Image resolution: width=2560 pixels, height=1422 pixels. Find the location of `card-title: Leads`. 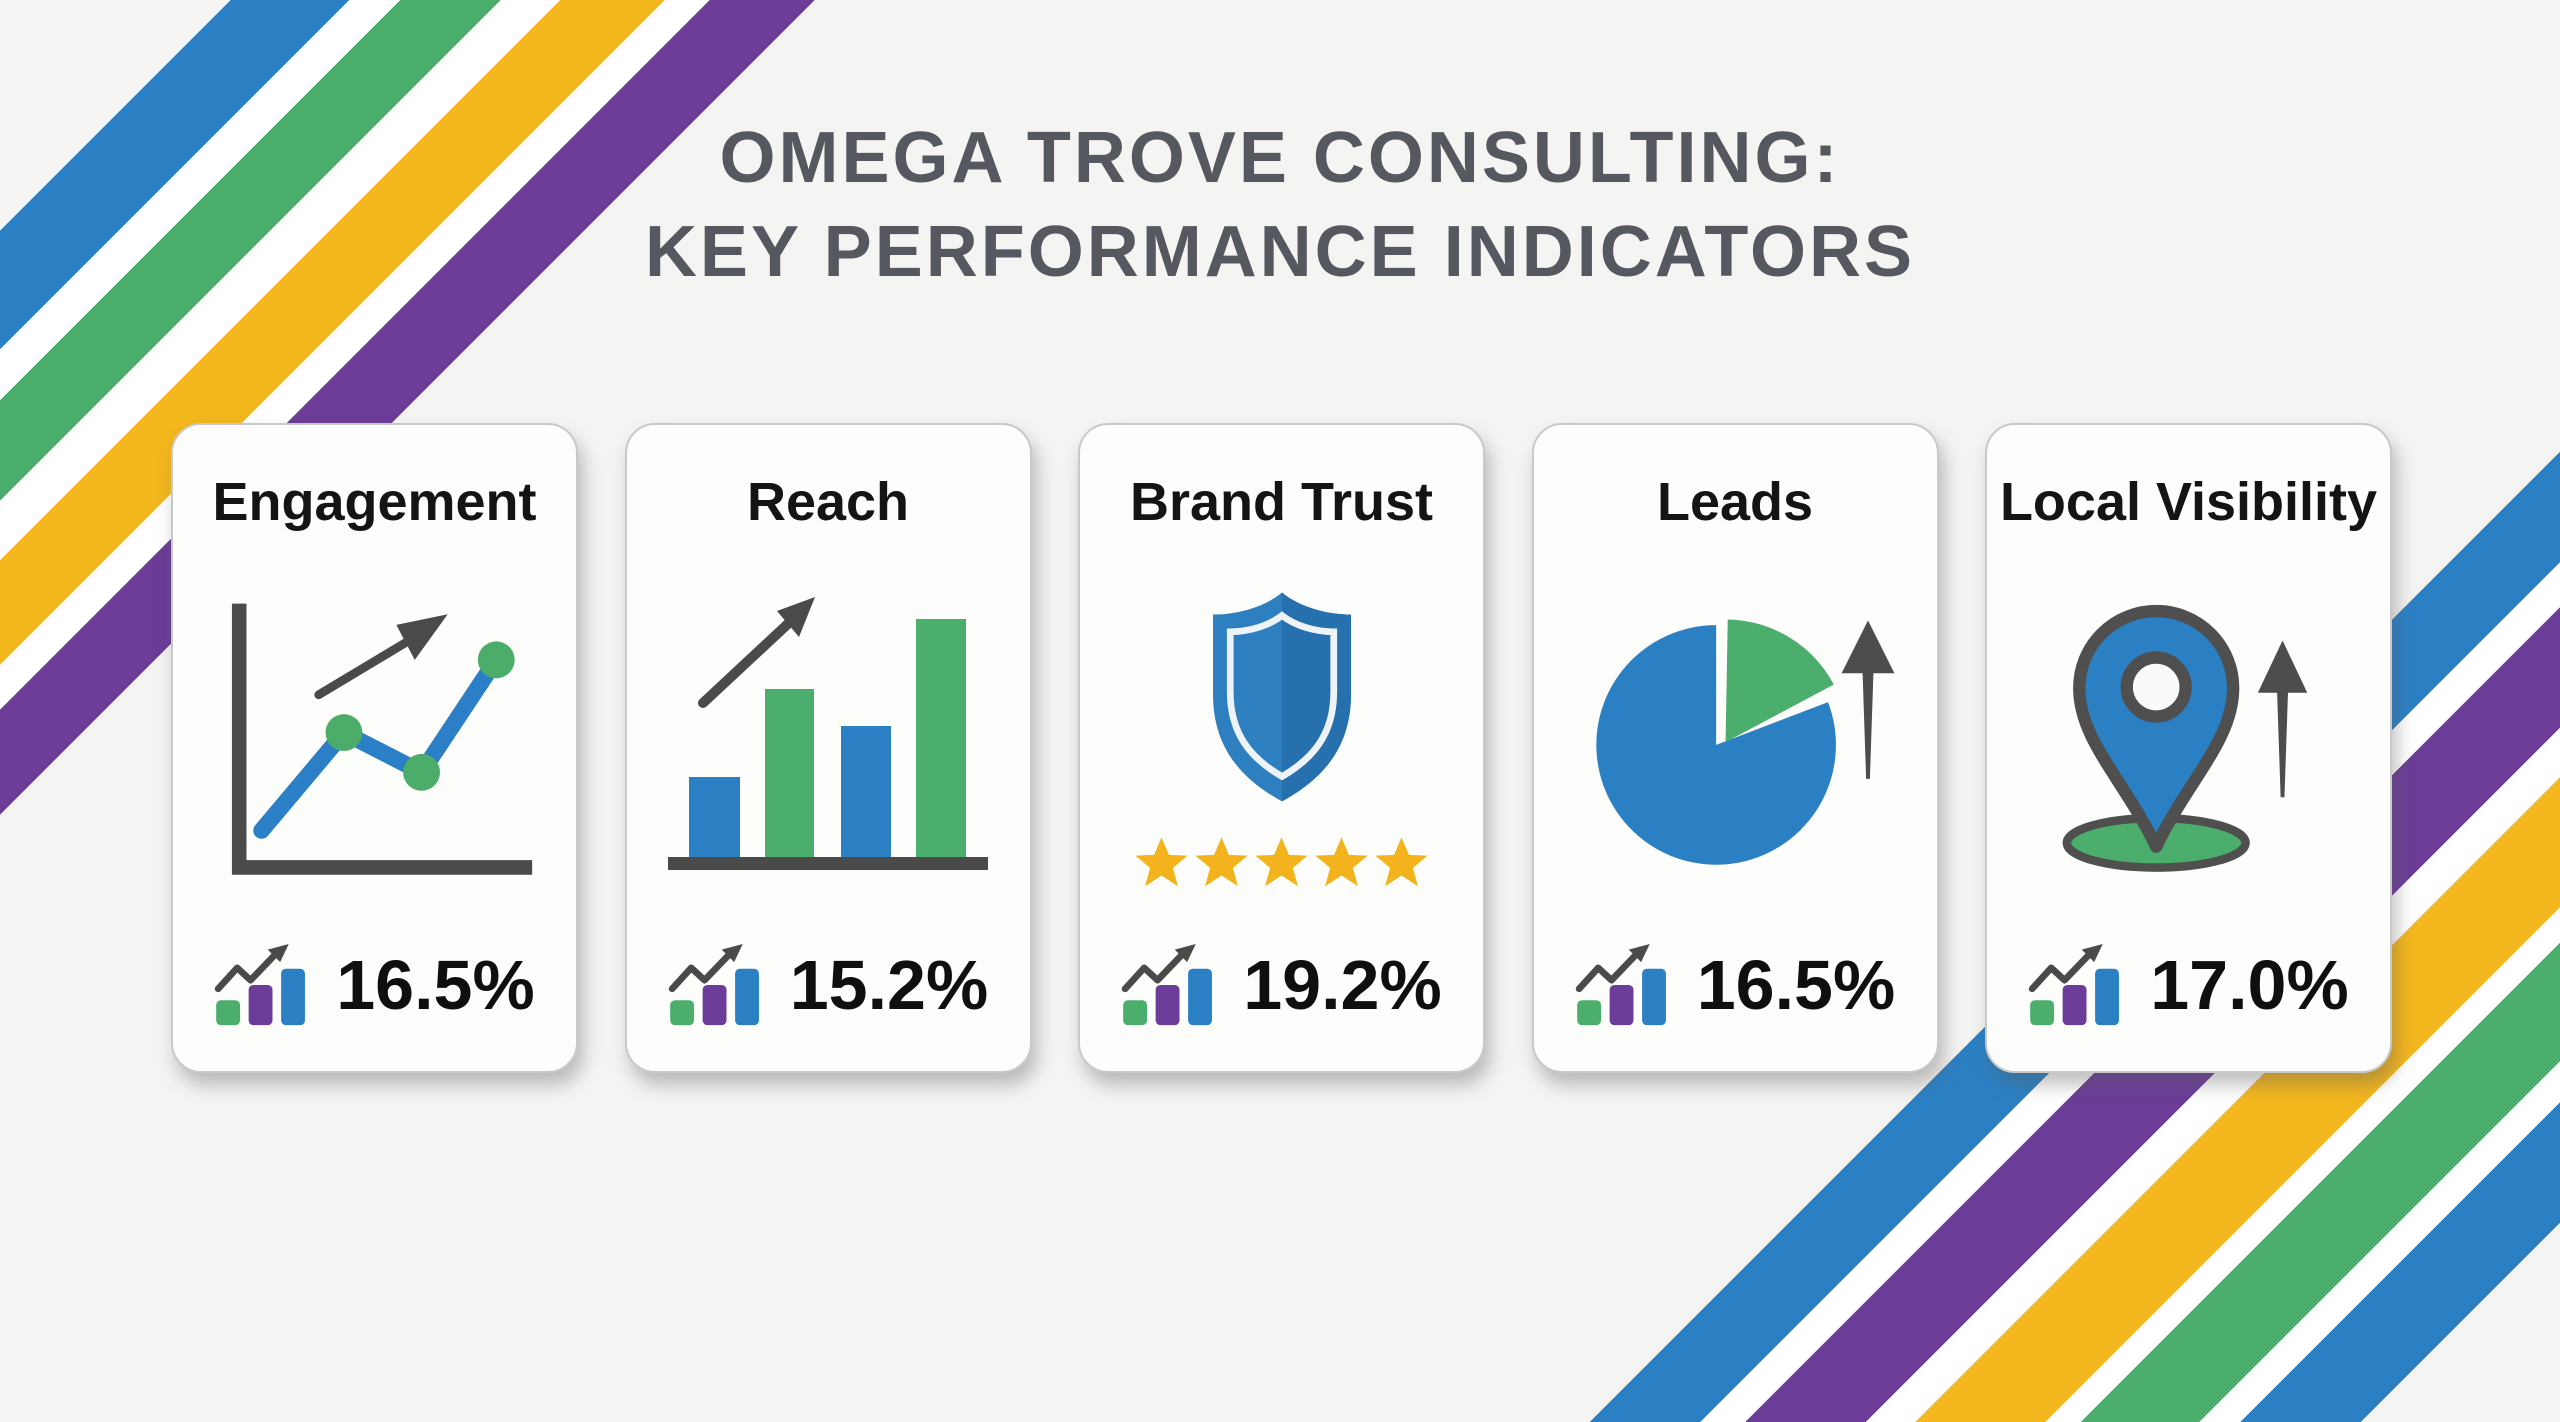

card-title: Leads is located at coordinates (1735, 502).